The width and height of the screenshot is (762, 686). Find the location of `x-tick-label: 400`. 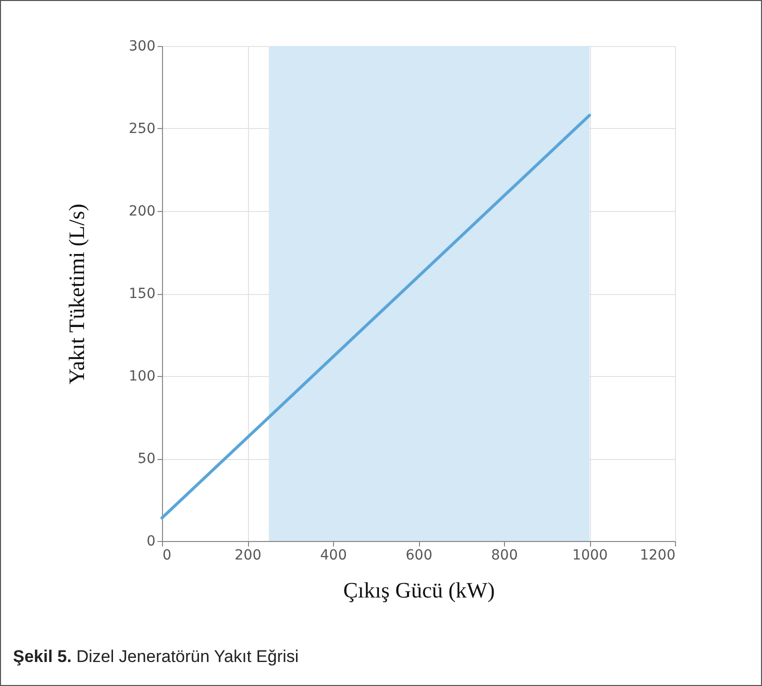

x-tick-label: 400 is located at coordinates (333, 556).